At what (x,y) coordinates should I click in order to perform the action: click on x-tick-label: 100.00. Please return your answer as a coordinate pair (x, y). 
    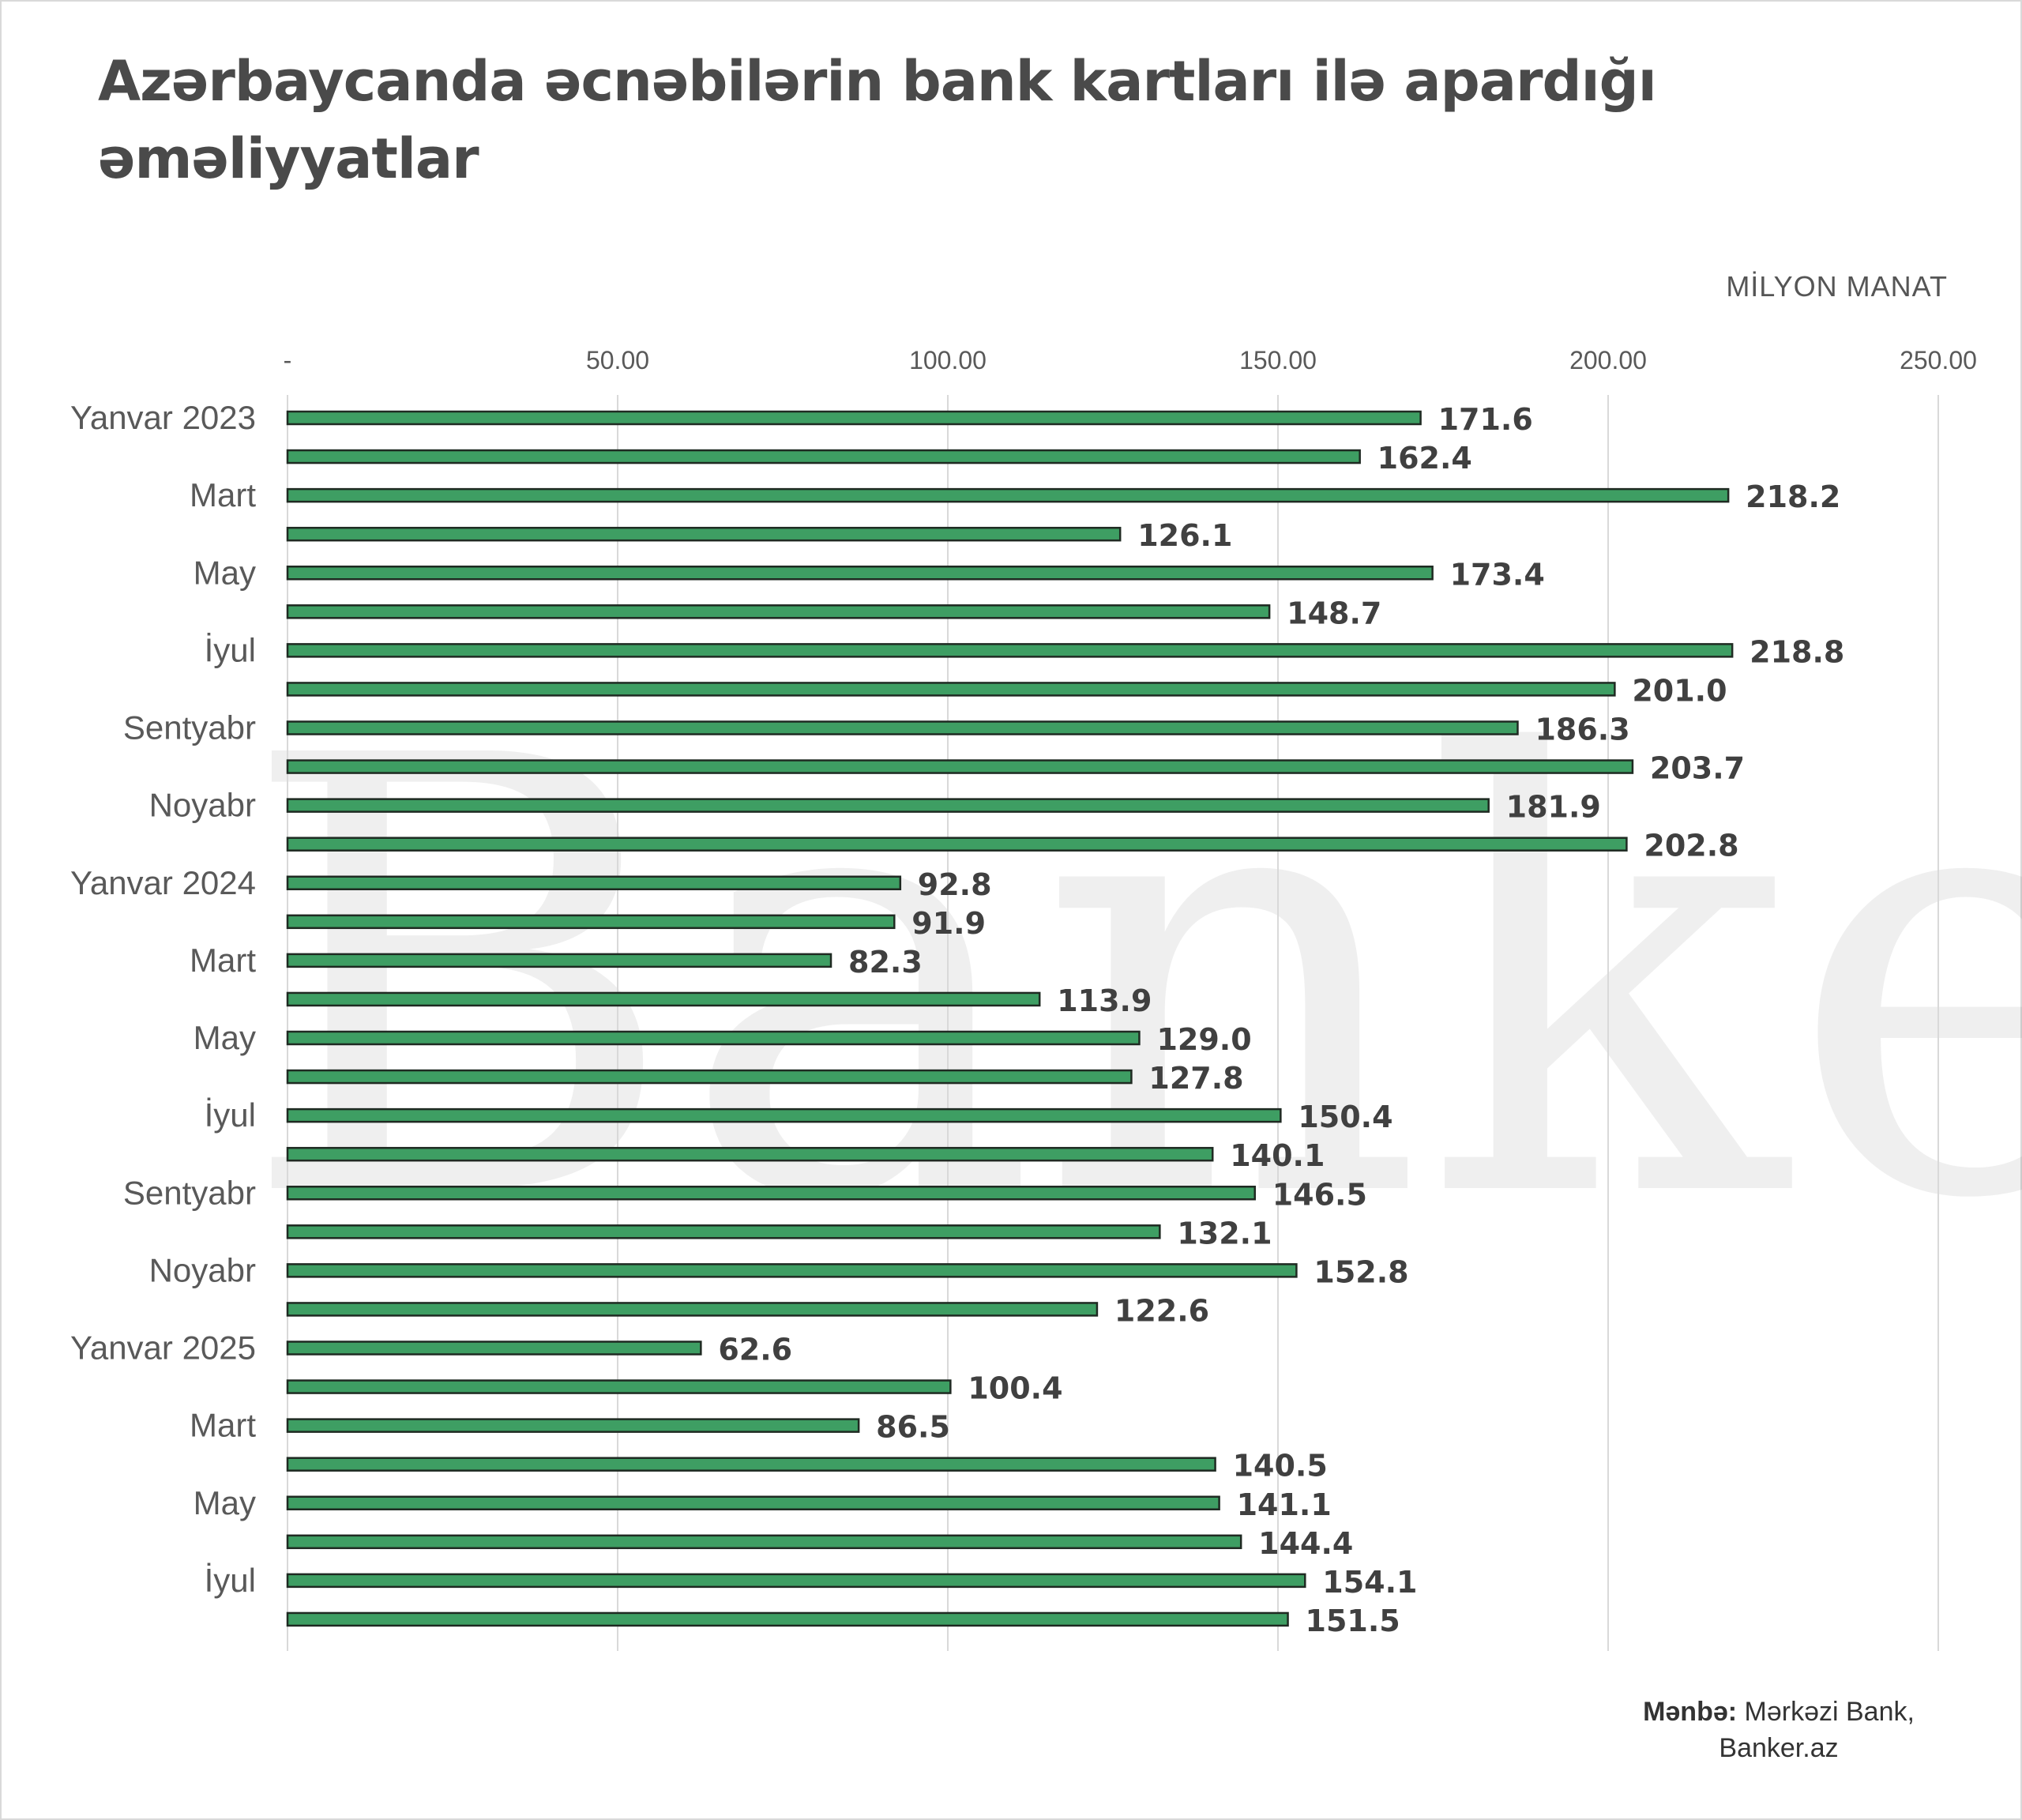
    Looking at the image, I should click on (948, 360).